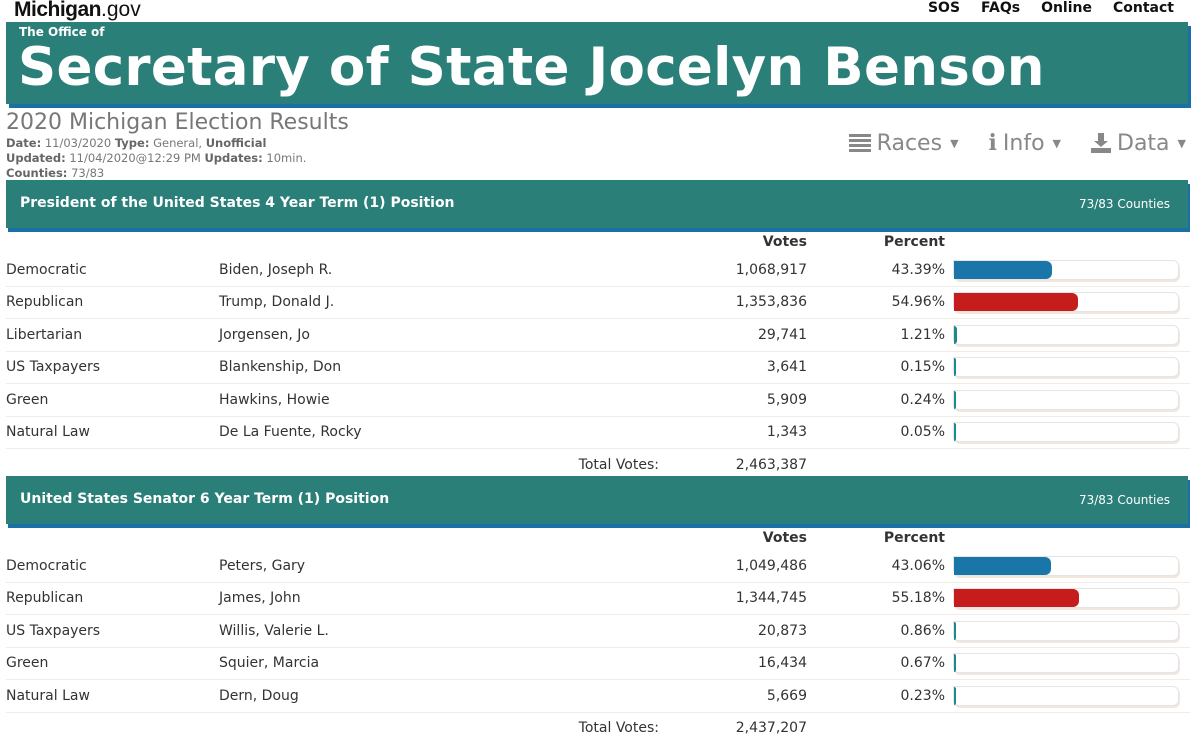  What do you see at coordinates (876, 335) in the screenshot?
I see `vote-percent: 1.21%` at bounding box center [876, 335].